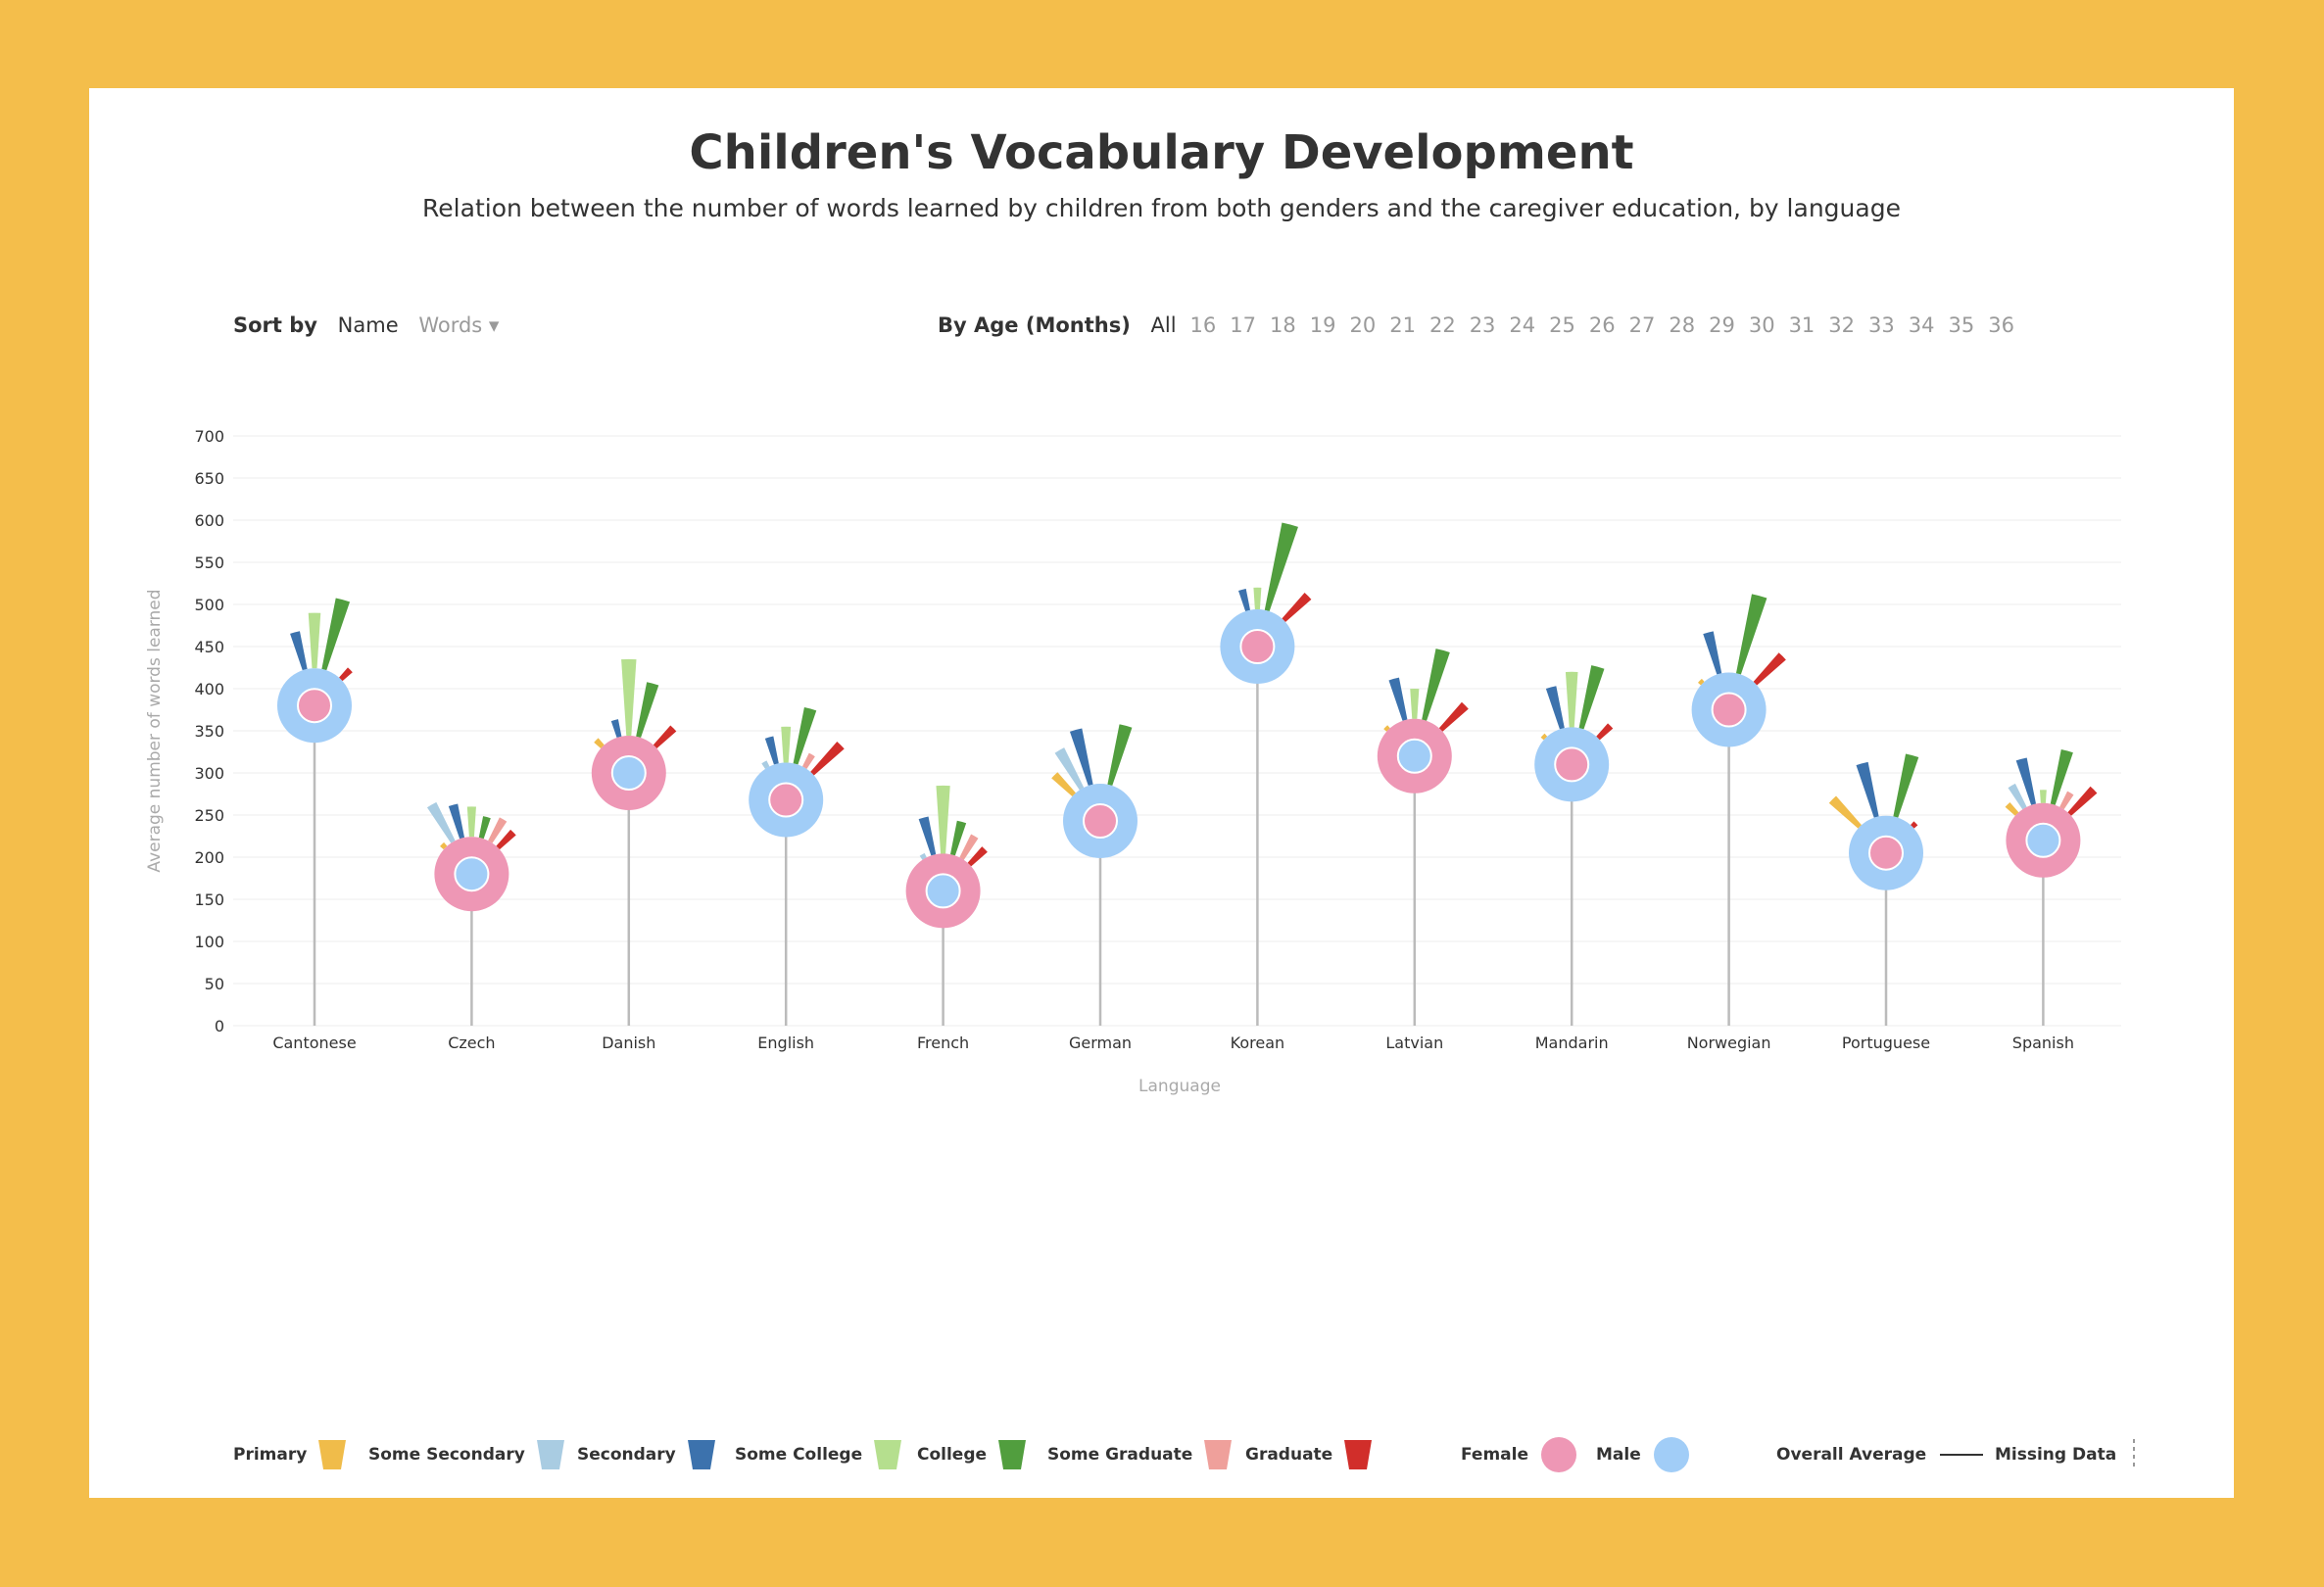  Describe the element at coordinates (1642, 325) in the screenshot. I see `age-option-27: 27` at that location.